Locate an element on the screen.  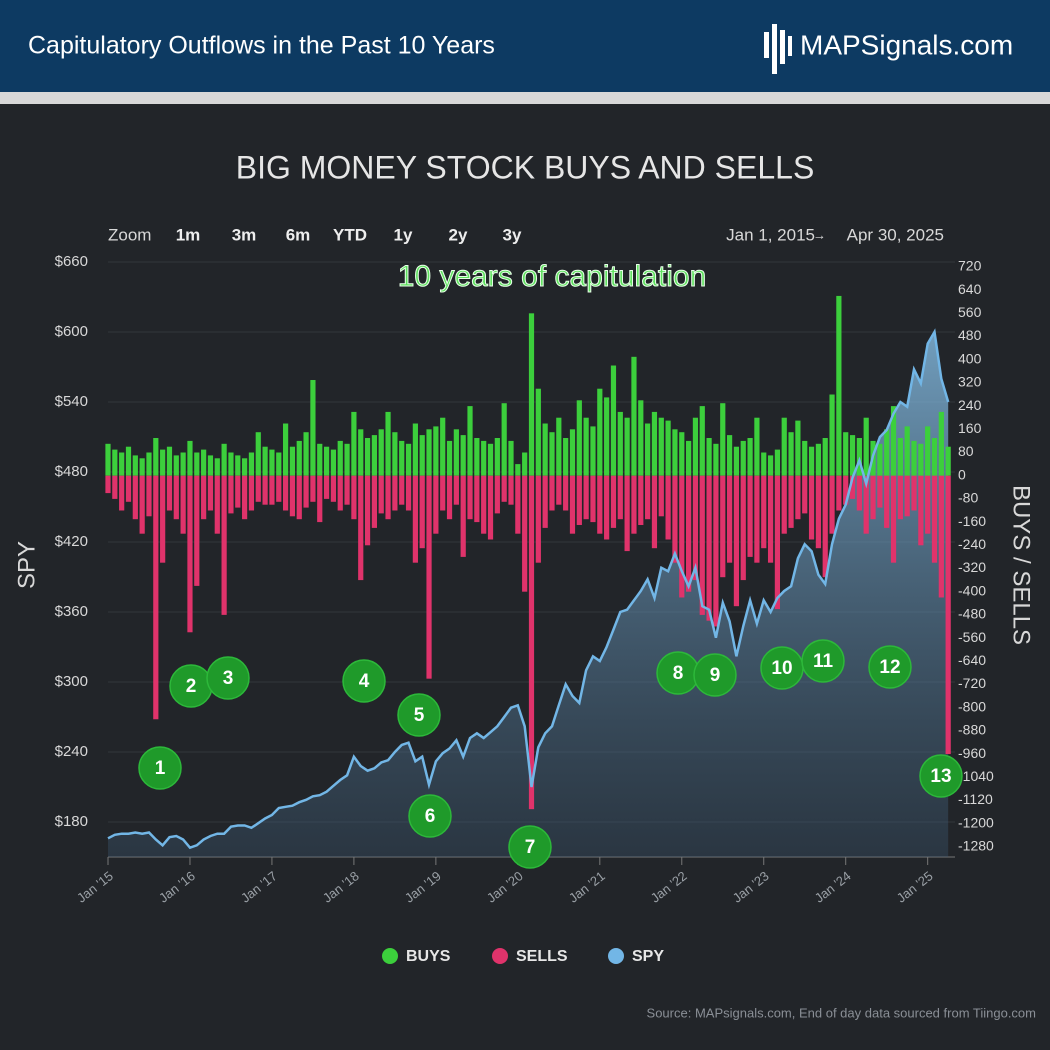
zoom-button: 1y is located at coordinates (403, 234).